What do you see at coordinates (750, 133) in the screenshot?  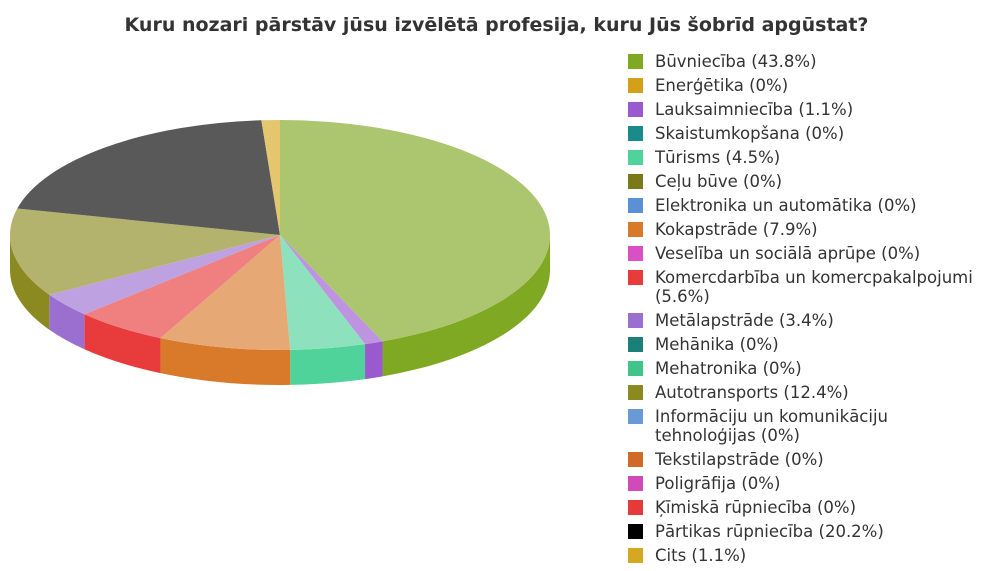 I see `legend-label: Skaistumkopšana (0%)` at bounding box center [750, 133].